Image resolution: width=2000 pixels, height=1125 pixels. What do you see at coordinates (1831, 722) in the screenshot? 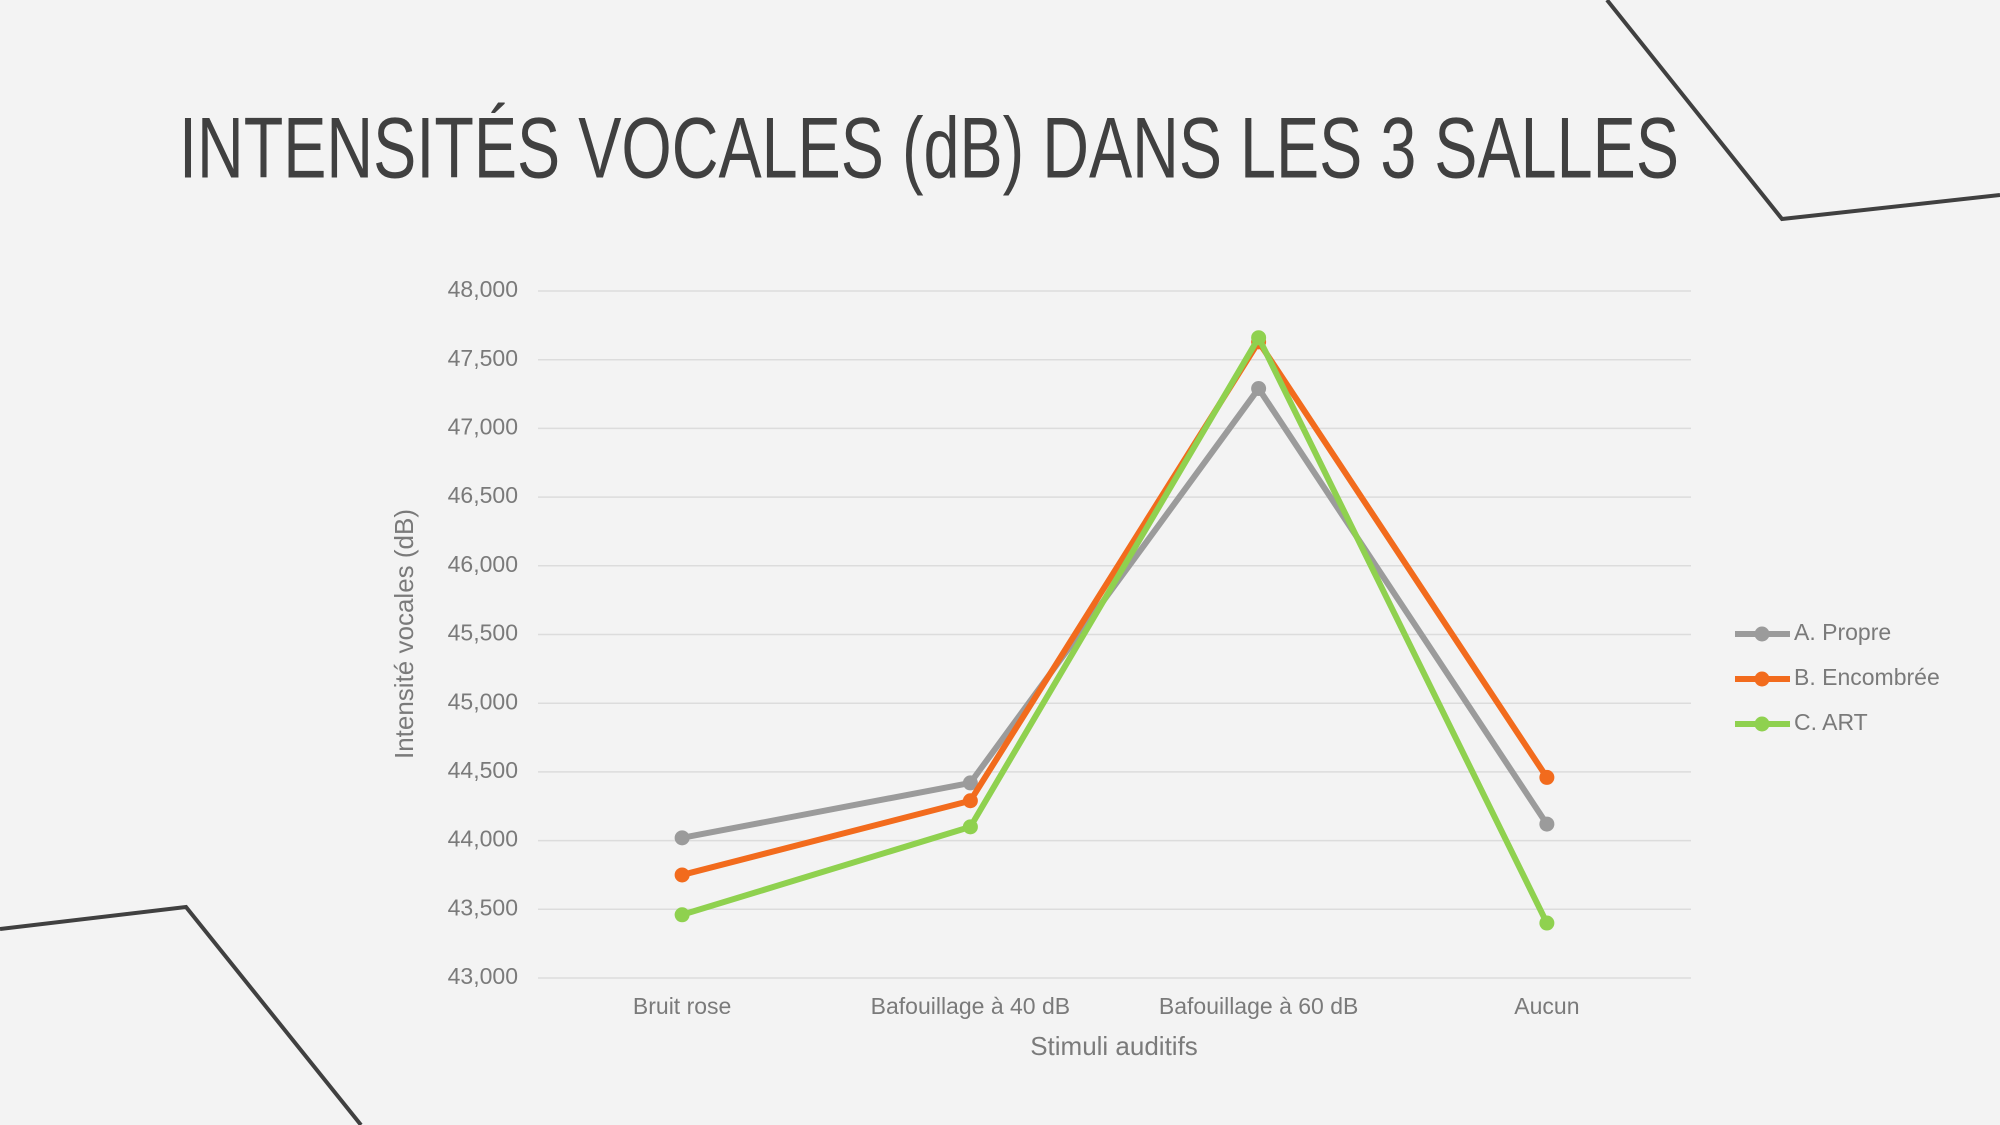
I see `legend-label: C. ART` at bounding box center [1831, 722].